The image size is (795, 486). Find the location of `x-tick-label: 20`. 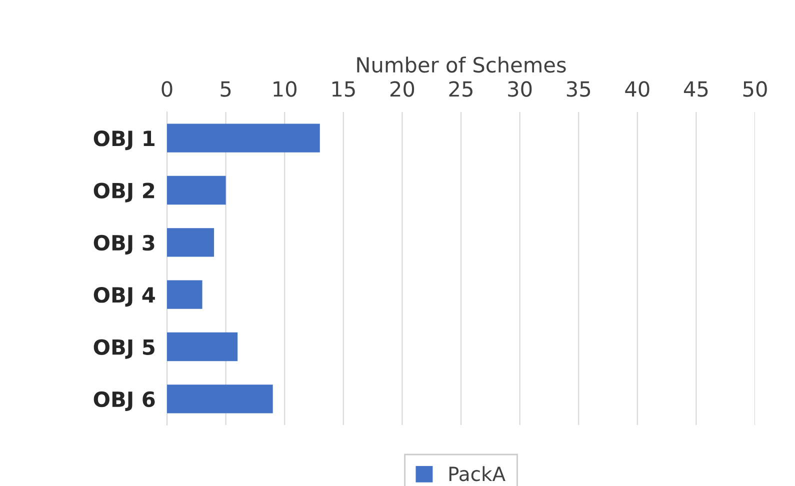

x-tick-label: 20 is located at coordinates (402, 89).